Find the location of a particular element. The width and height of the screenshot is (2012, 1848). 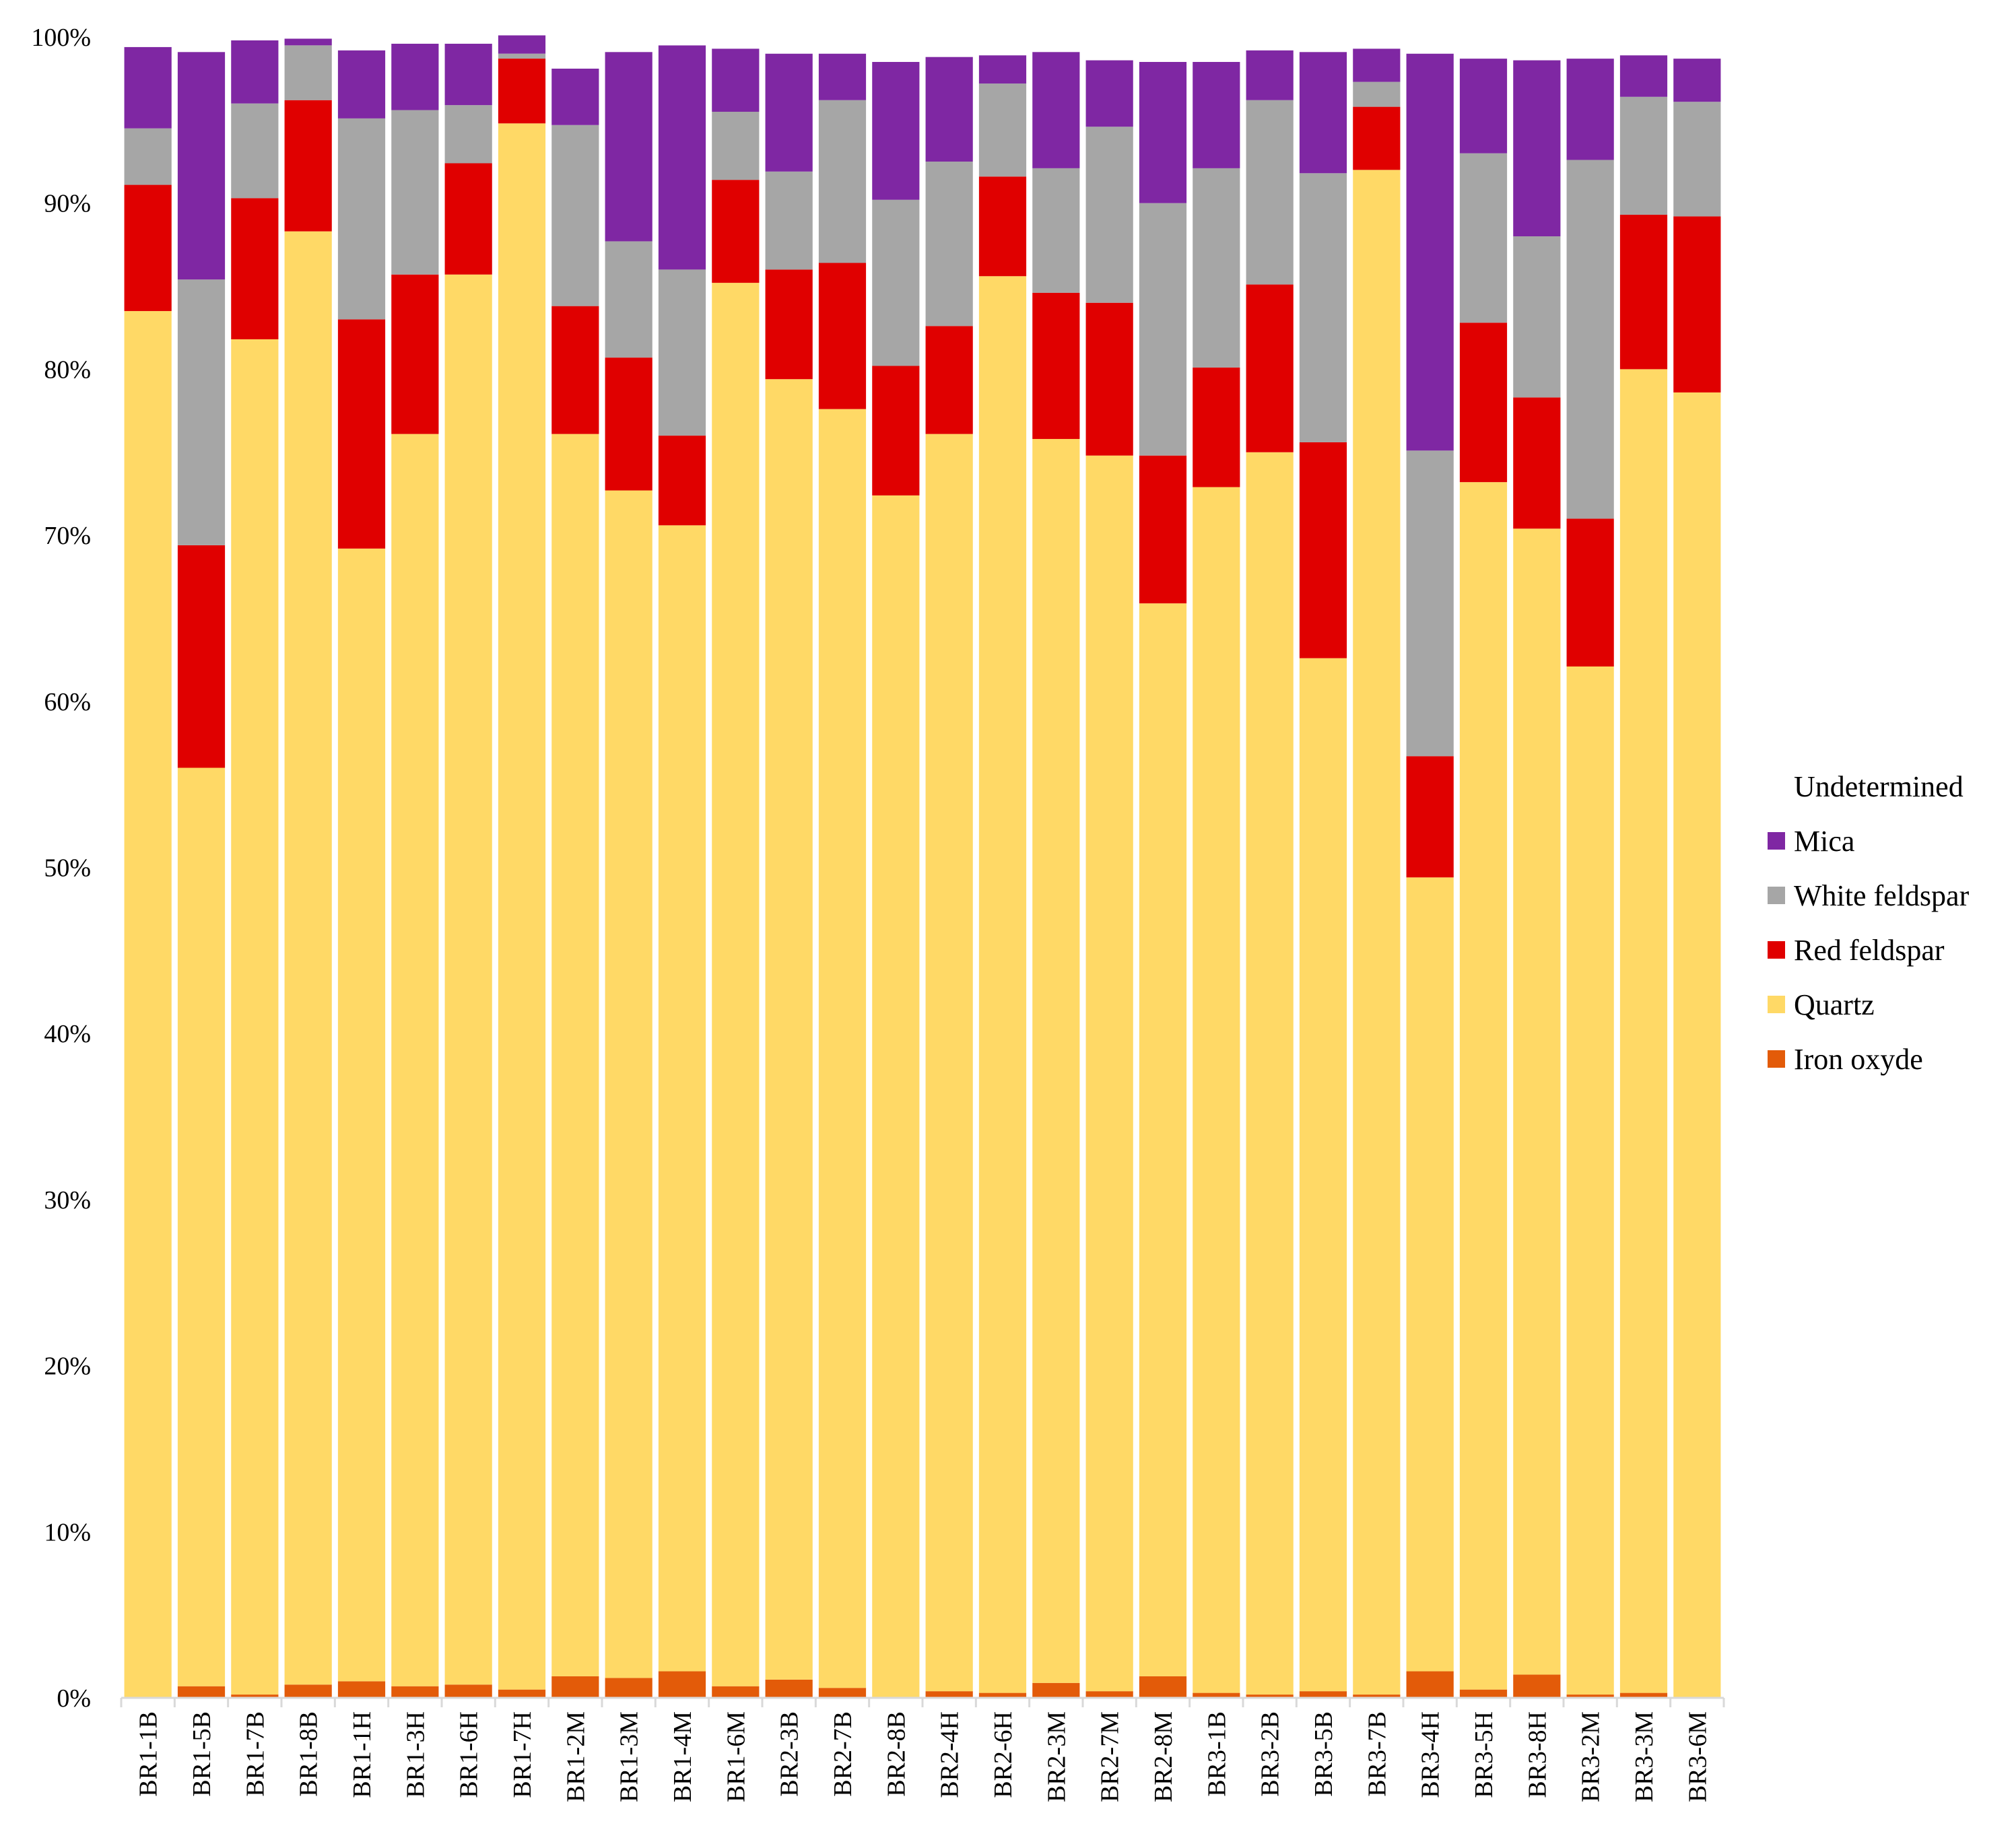

legend-label: Iron oxyde is located at coordinates (1858, 1060).